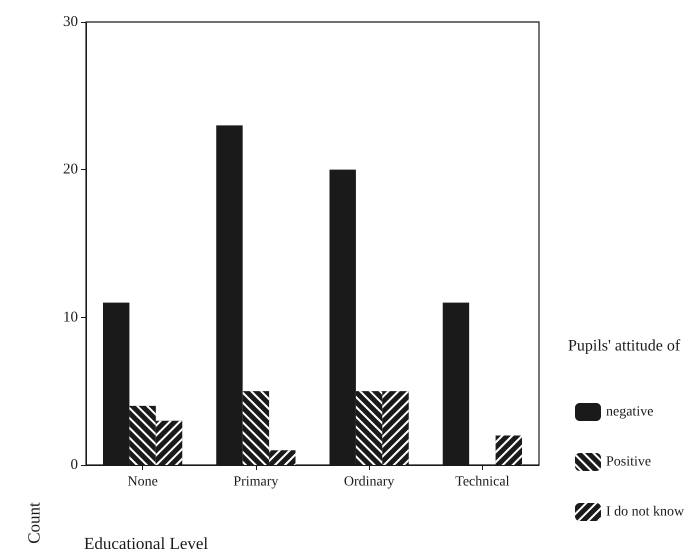 This screenshot has height=557, width=697. What do you see at coordinates (142, 482) in the screenshot?
I see `x-tick-label: None` at bounding box center [142, 482].